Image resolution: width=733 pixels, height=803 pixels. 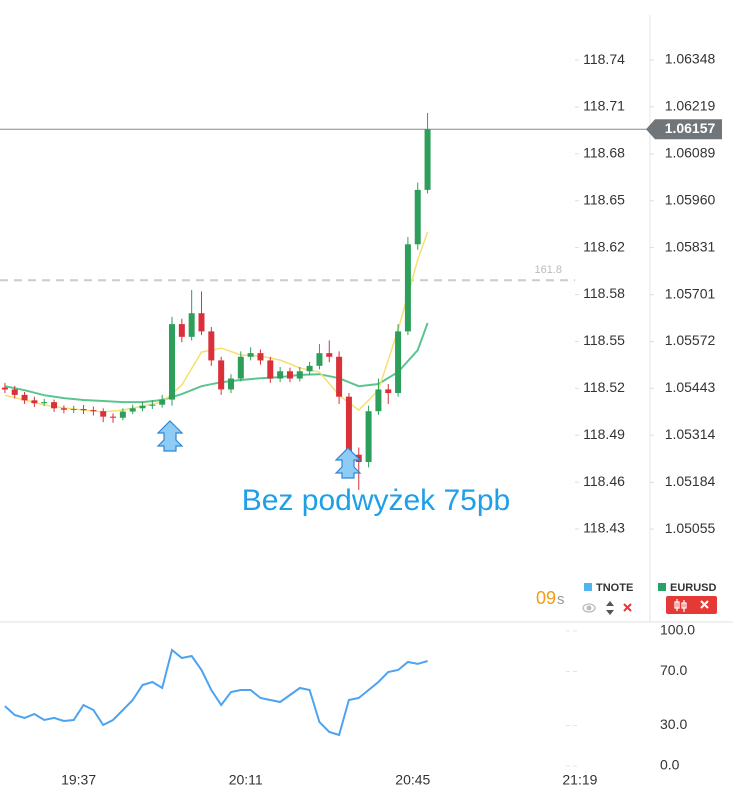 What do you see at coordinates (690, 128) in the screenshot?
I see `last-price-label: 1.06157` at bounding box center [690, 128].